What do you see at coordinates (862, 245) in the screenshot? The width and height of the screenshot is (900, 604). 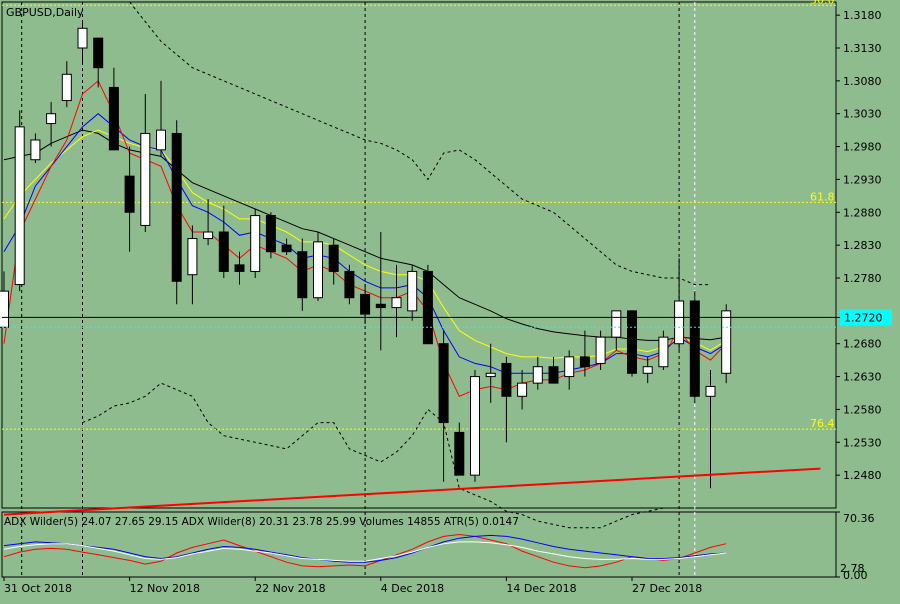 I see `price-tick-label: 1.2830` at bounding box center [862, 245].